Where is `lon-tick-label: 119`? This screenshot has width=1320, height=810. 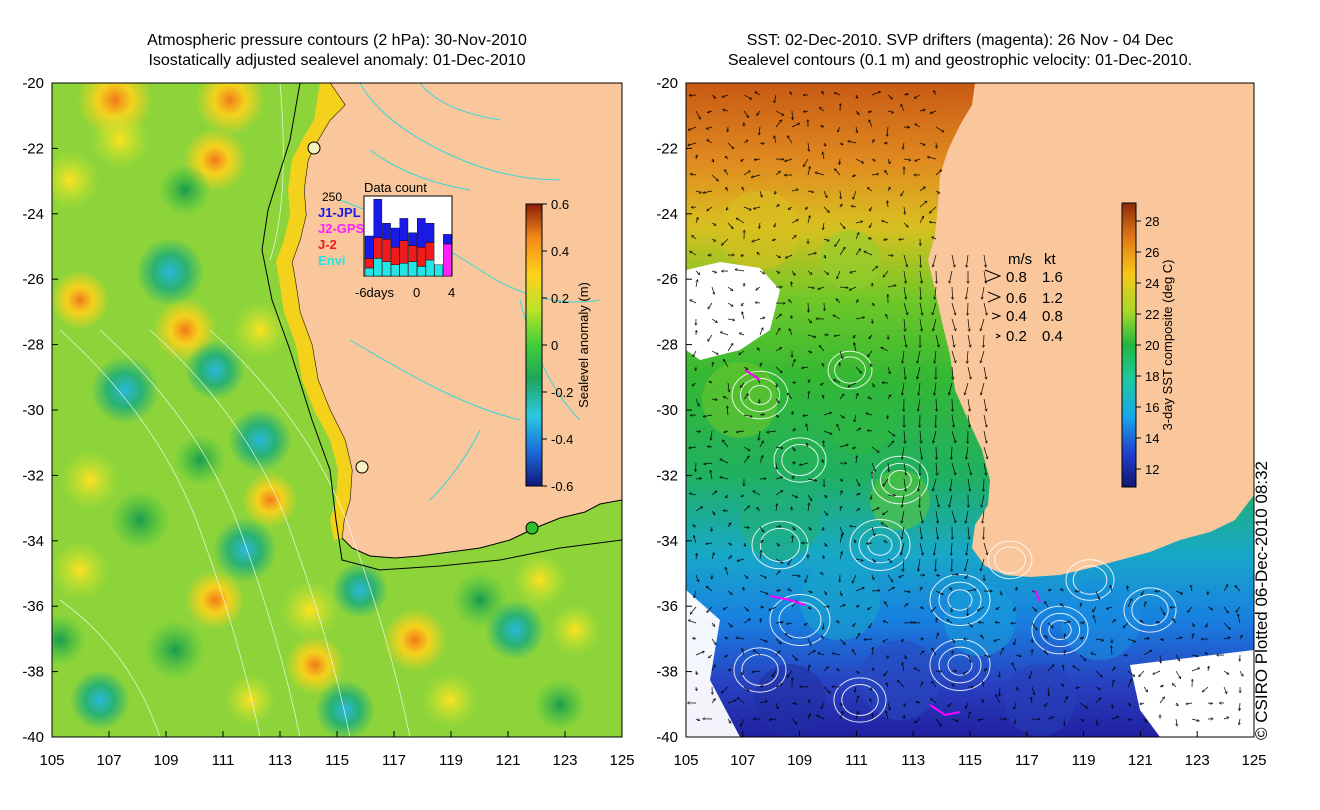
lon-tick-label: 119 is located at coordinates (451, 760).